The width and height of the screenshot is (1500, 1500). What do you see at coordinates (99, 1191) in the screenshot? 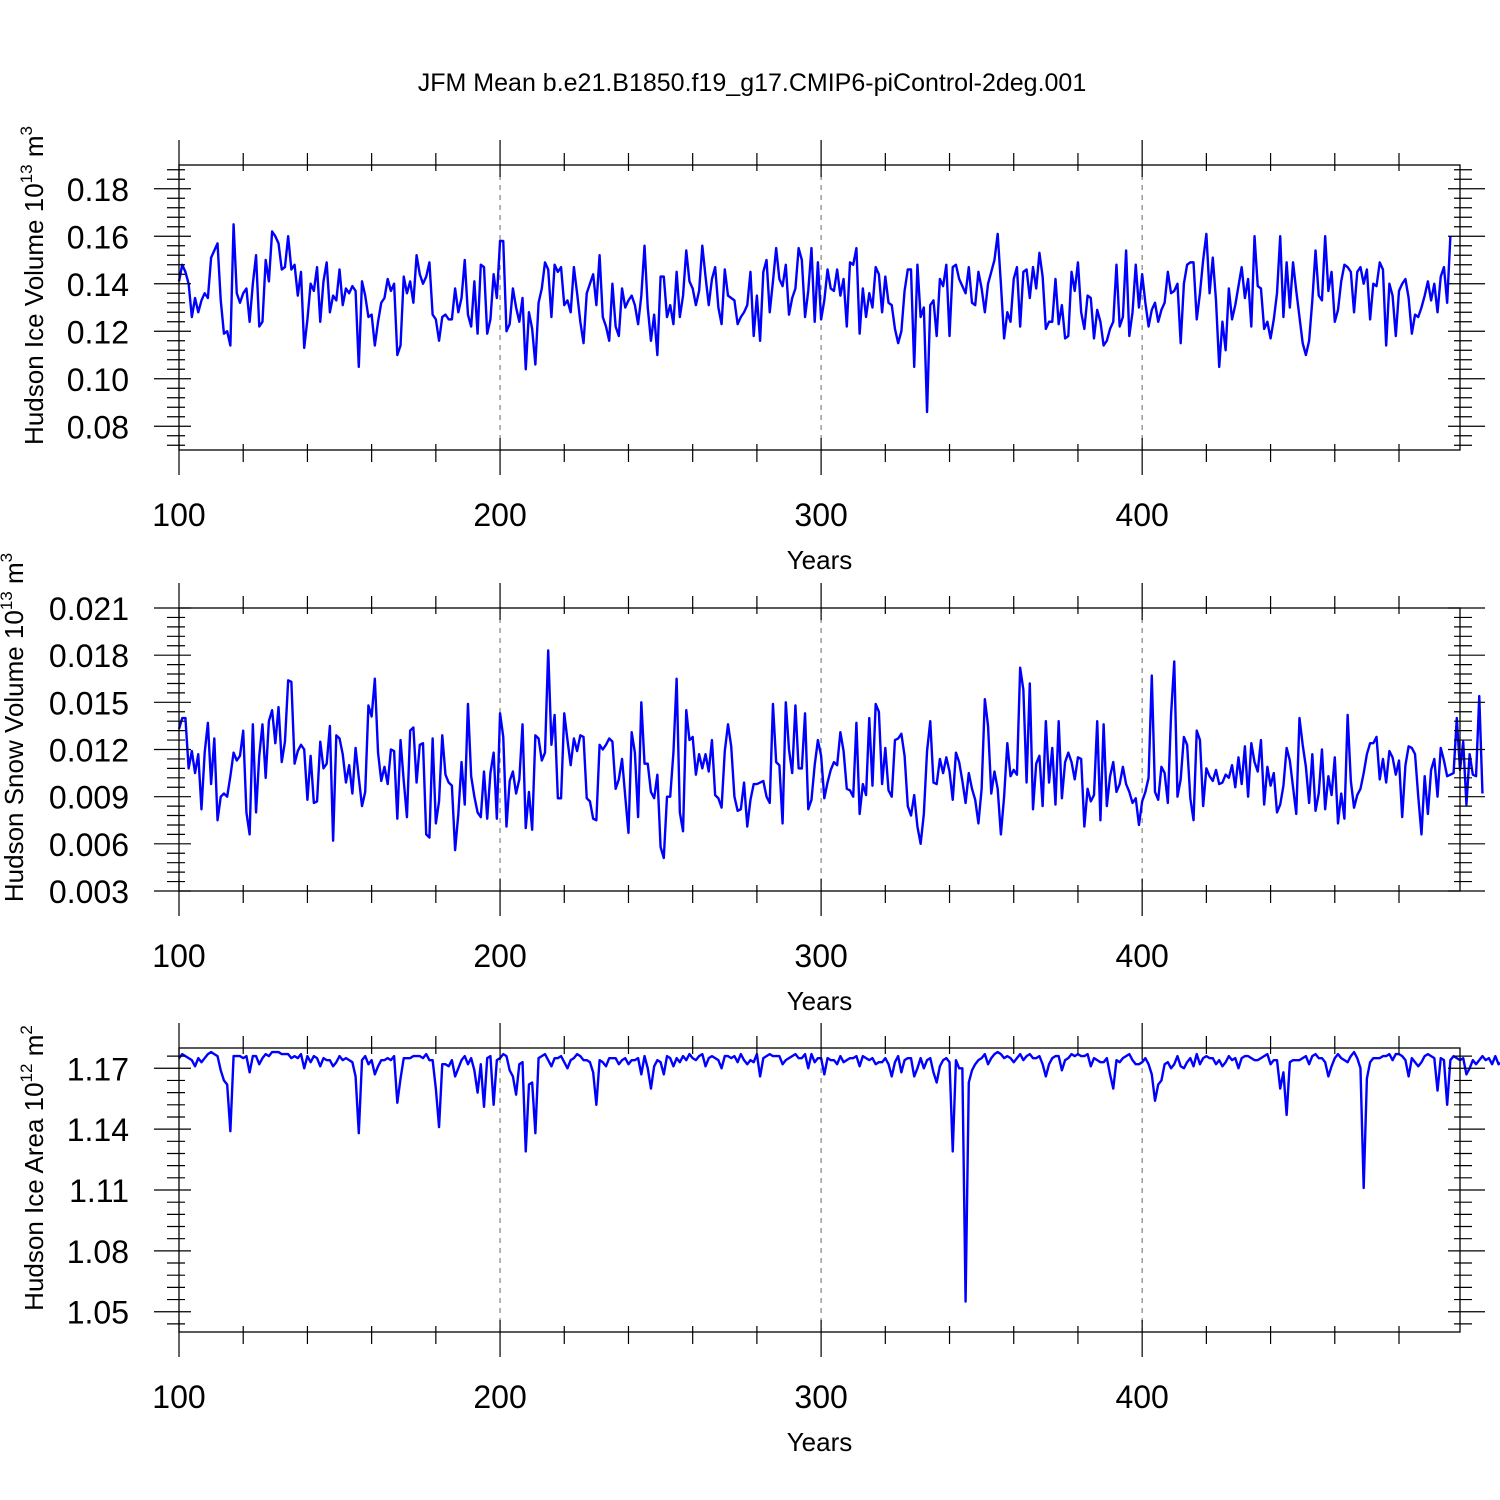
I see `y-tick-label: 1.11` at bounding box center [99, 1191].